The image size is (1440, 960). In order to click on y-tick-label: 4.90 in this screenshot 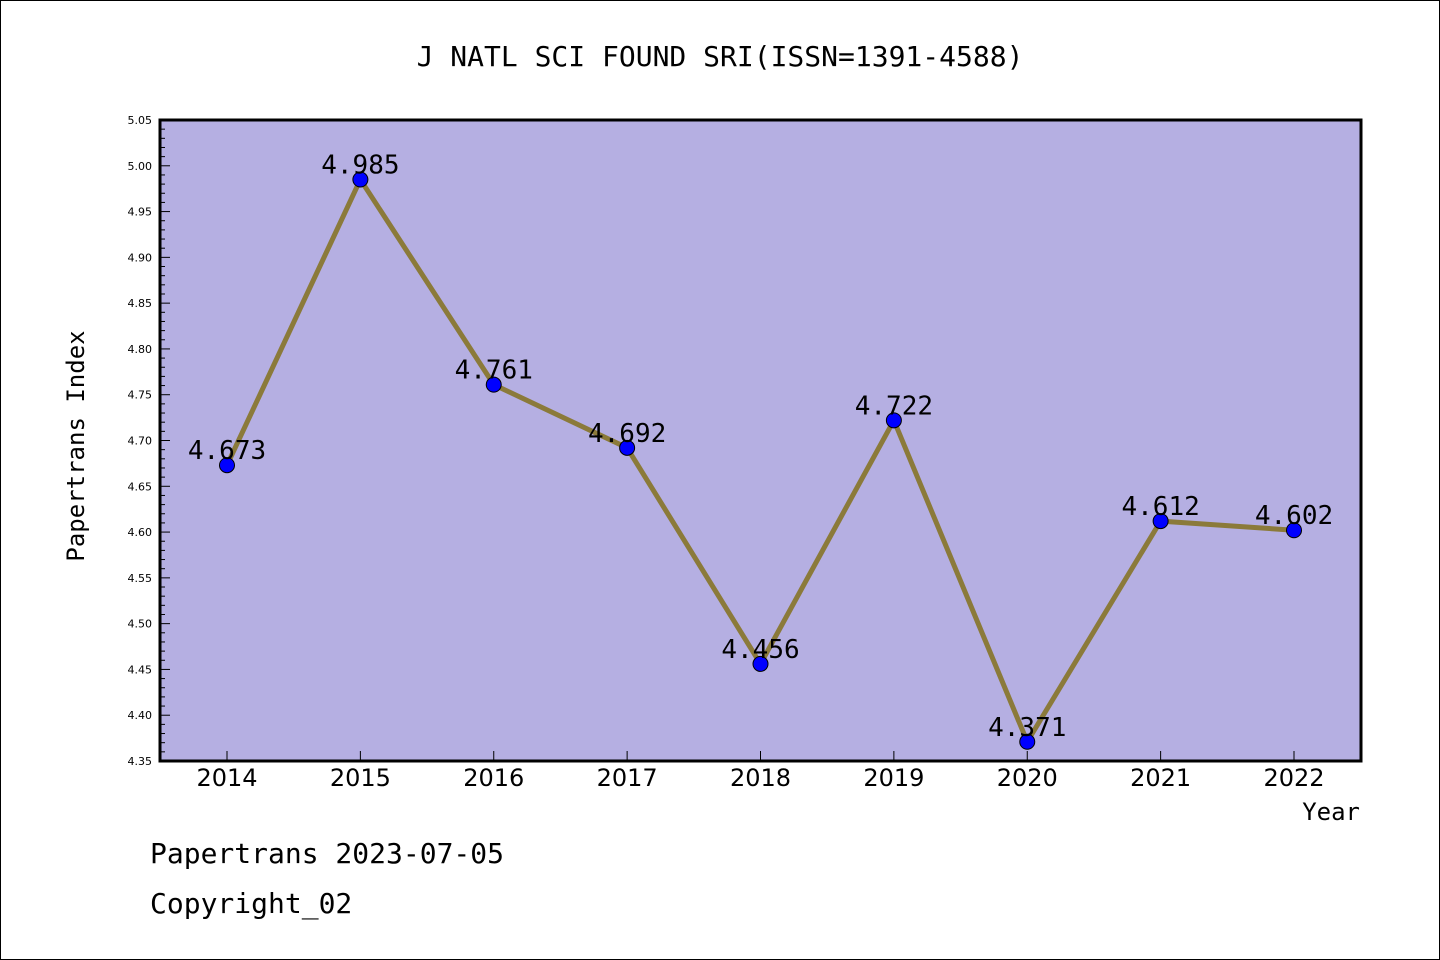, I will do `click(140, 257)`.